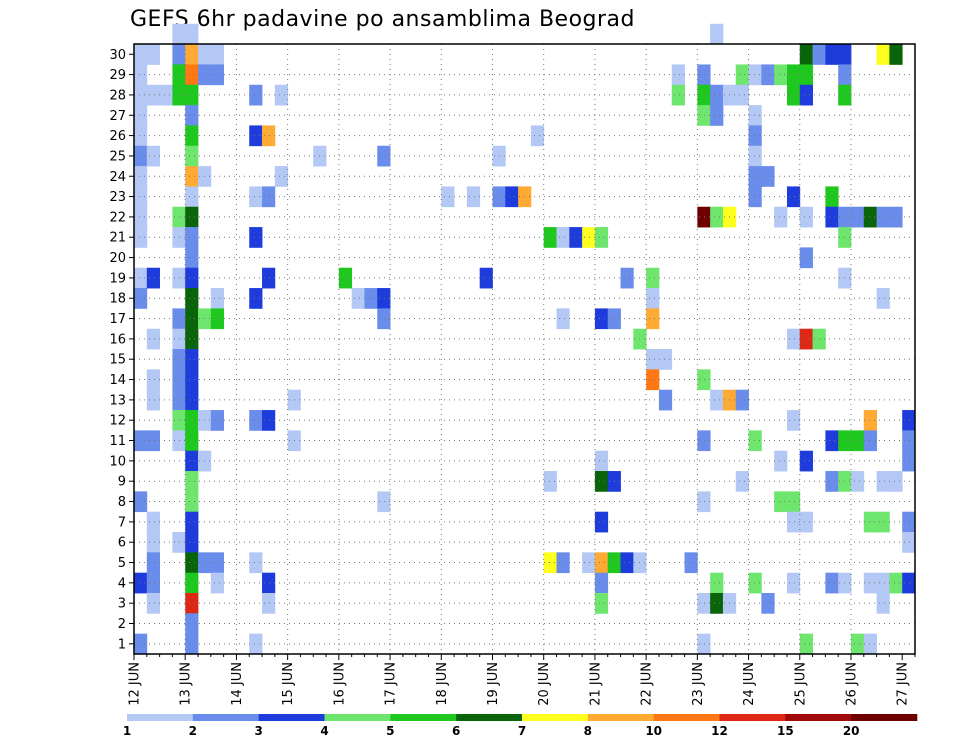  I want to click on colorbar-label: 10, so click(653, 731).